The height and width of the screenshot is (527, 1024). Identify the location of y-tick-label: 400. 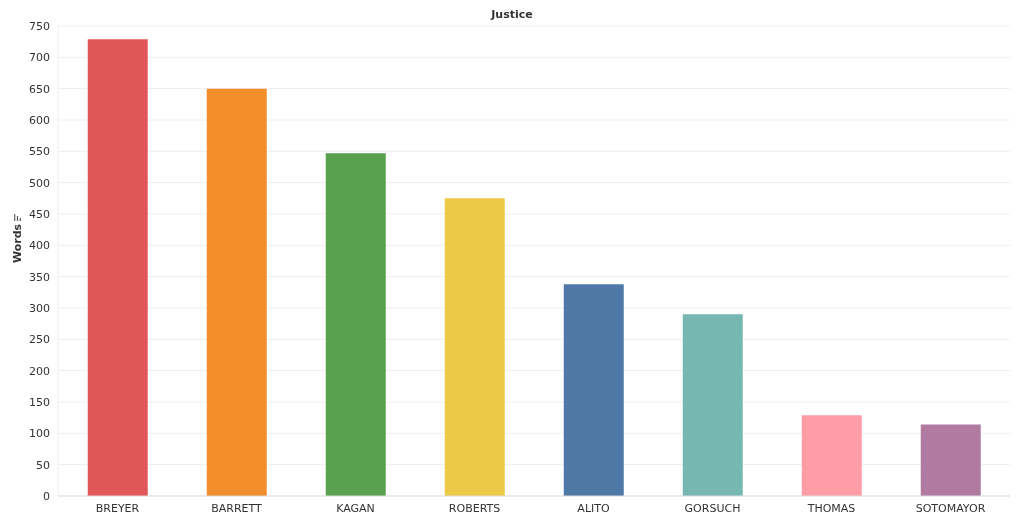
(39, 246).